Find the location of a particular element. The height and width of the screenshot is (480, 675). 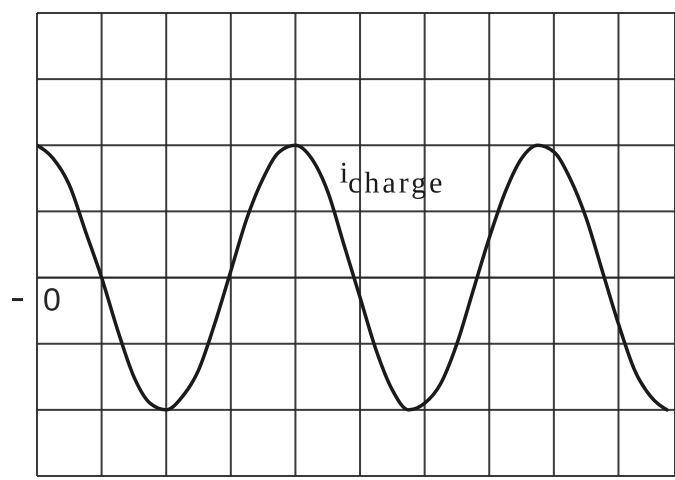

ref-line-label: 0 is located at coordinates (52, 300).